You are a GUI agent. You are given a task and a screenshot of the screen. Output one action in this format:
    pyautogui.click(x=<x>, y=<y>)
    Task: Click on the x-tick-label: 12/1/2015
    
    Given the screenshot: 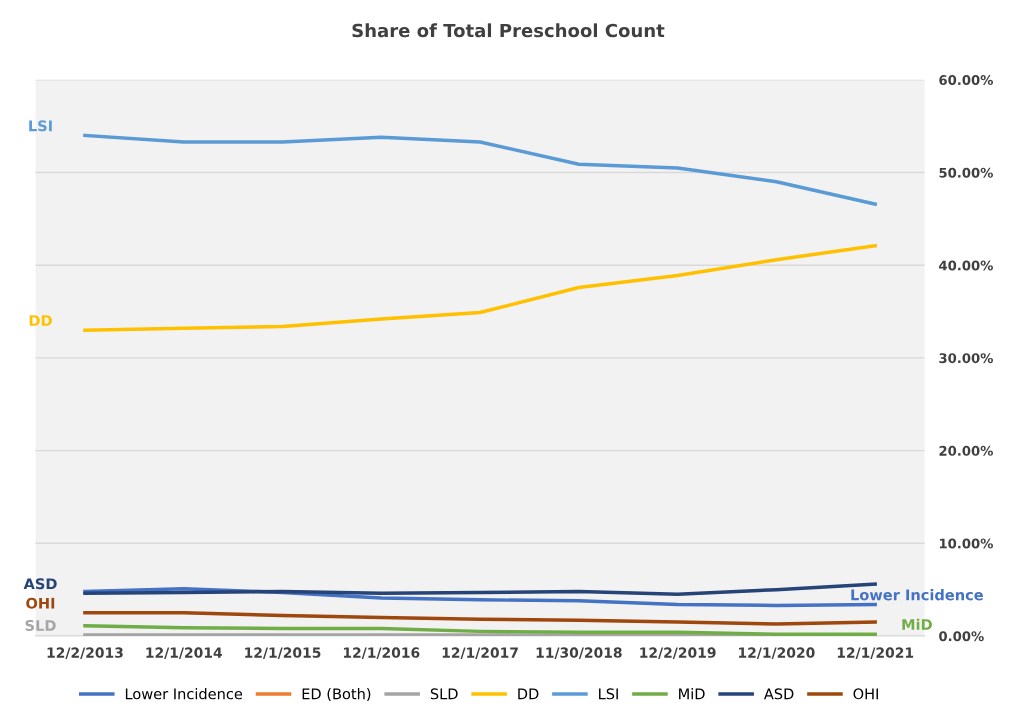 What is the action you would take?
    pyautogui.click(x=283, y=653)
    